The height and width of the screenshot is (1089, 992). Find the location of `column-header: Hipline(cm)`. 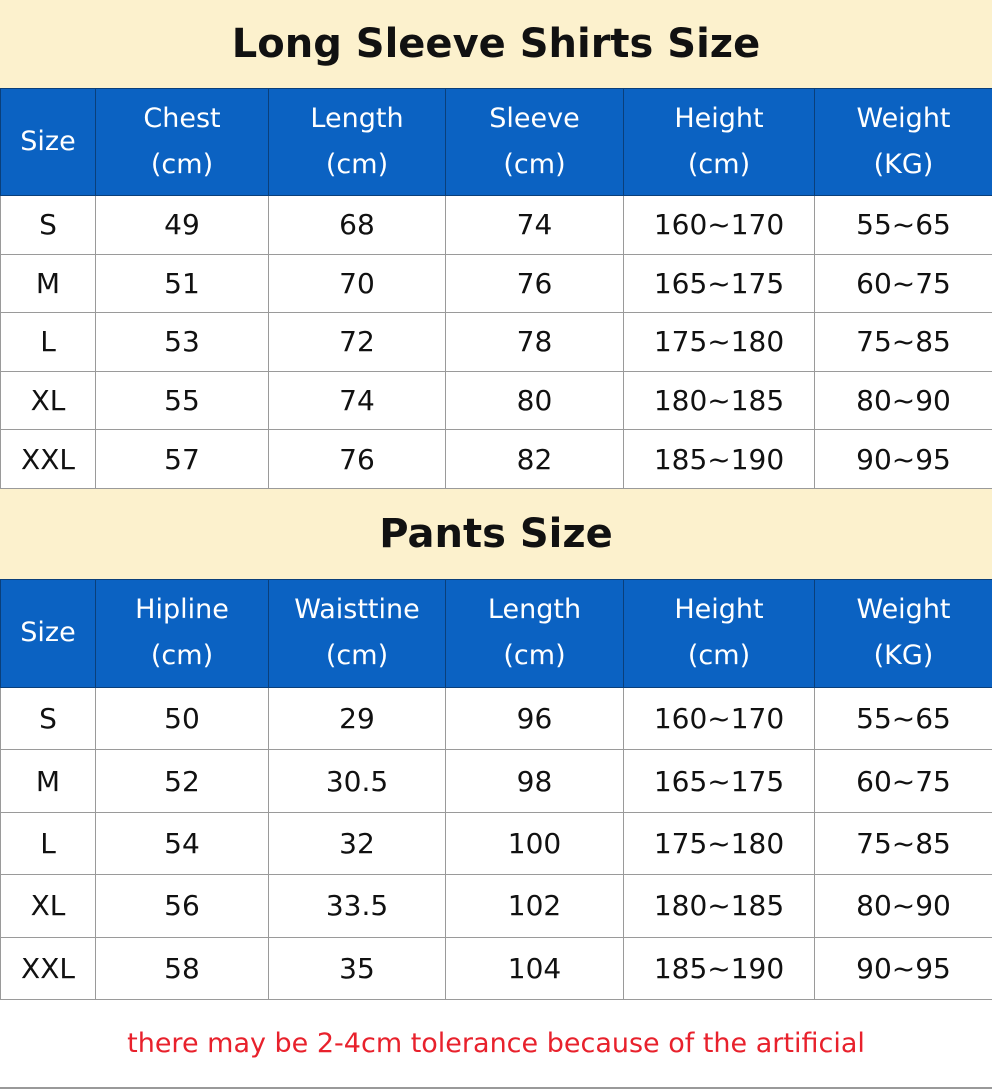

column-header: Hipline(cm) is located at coordinates (182, 633).